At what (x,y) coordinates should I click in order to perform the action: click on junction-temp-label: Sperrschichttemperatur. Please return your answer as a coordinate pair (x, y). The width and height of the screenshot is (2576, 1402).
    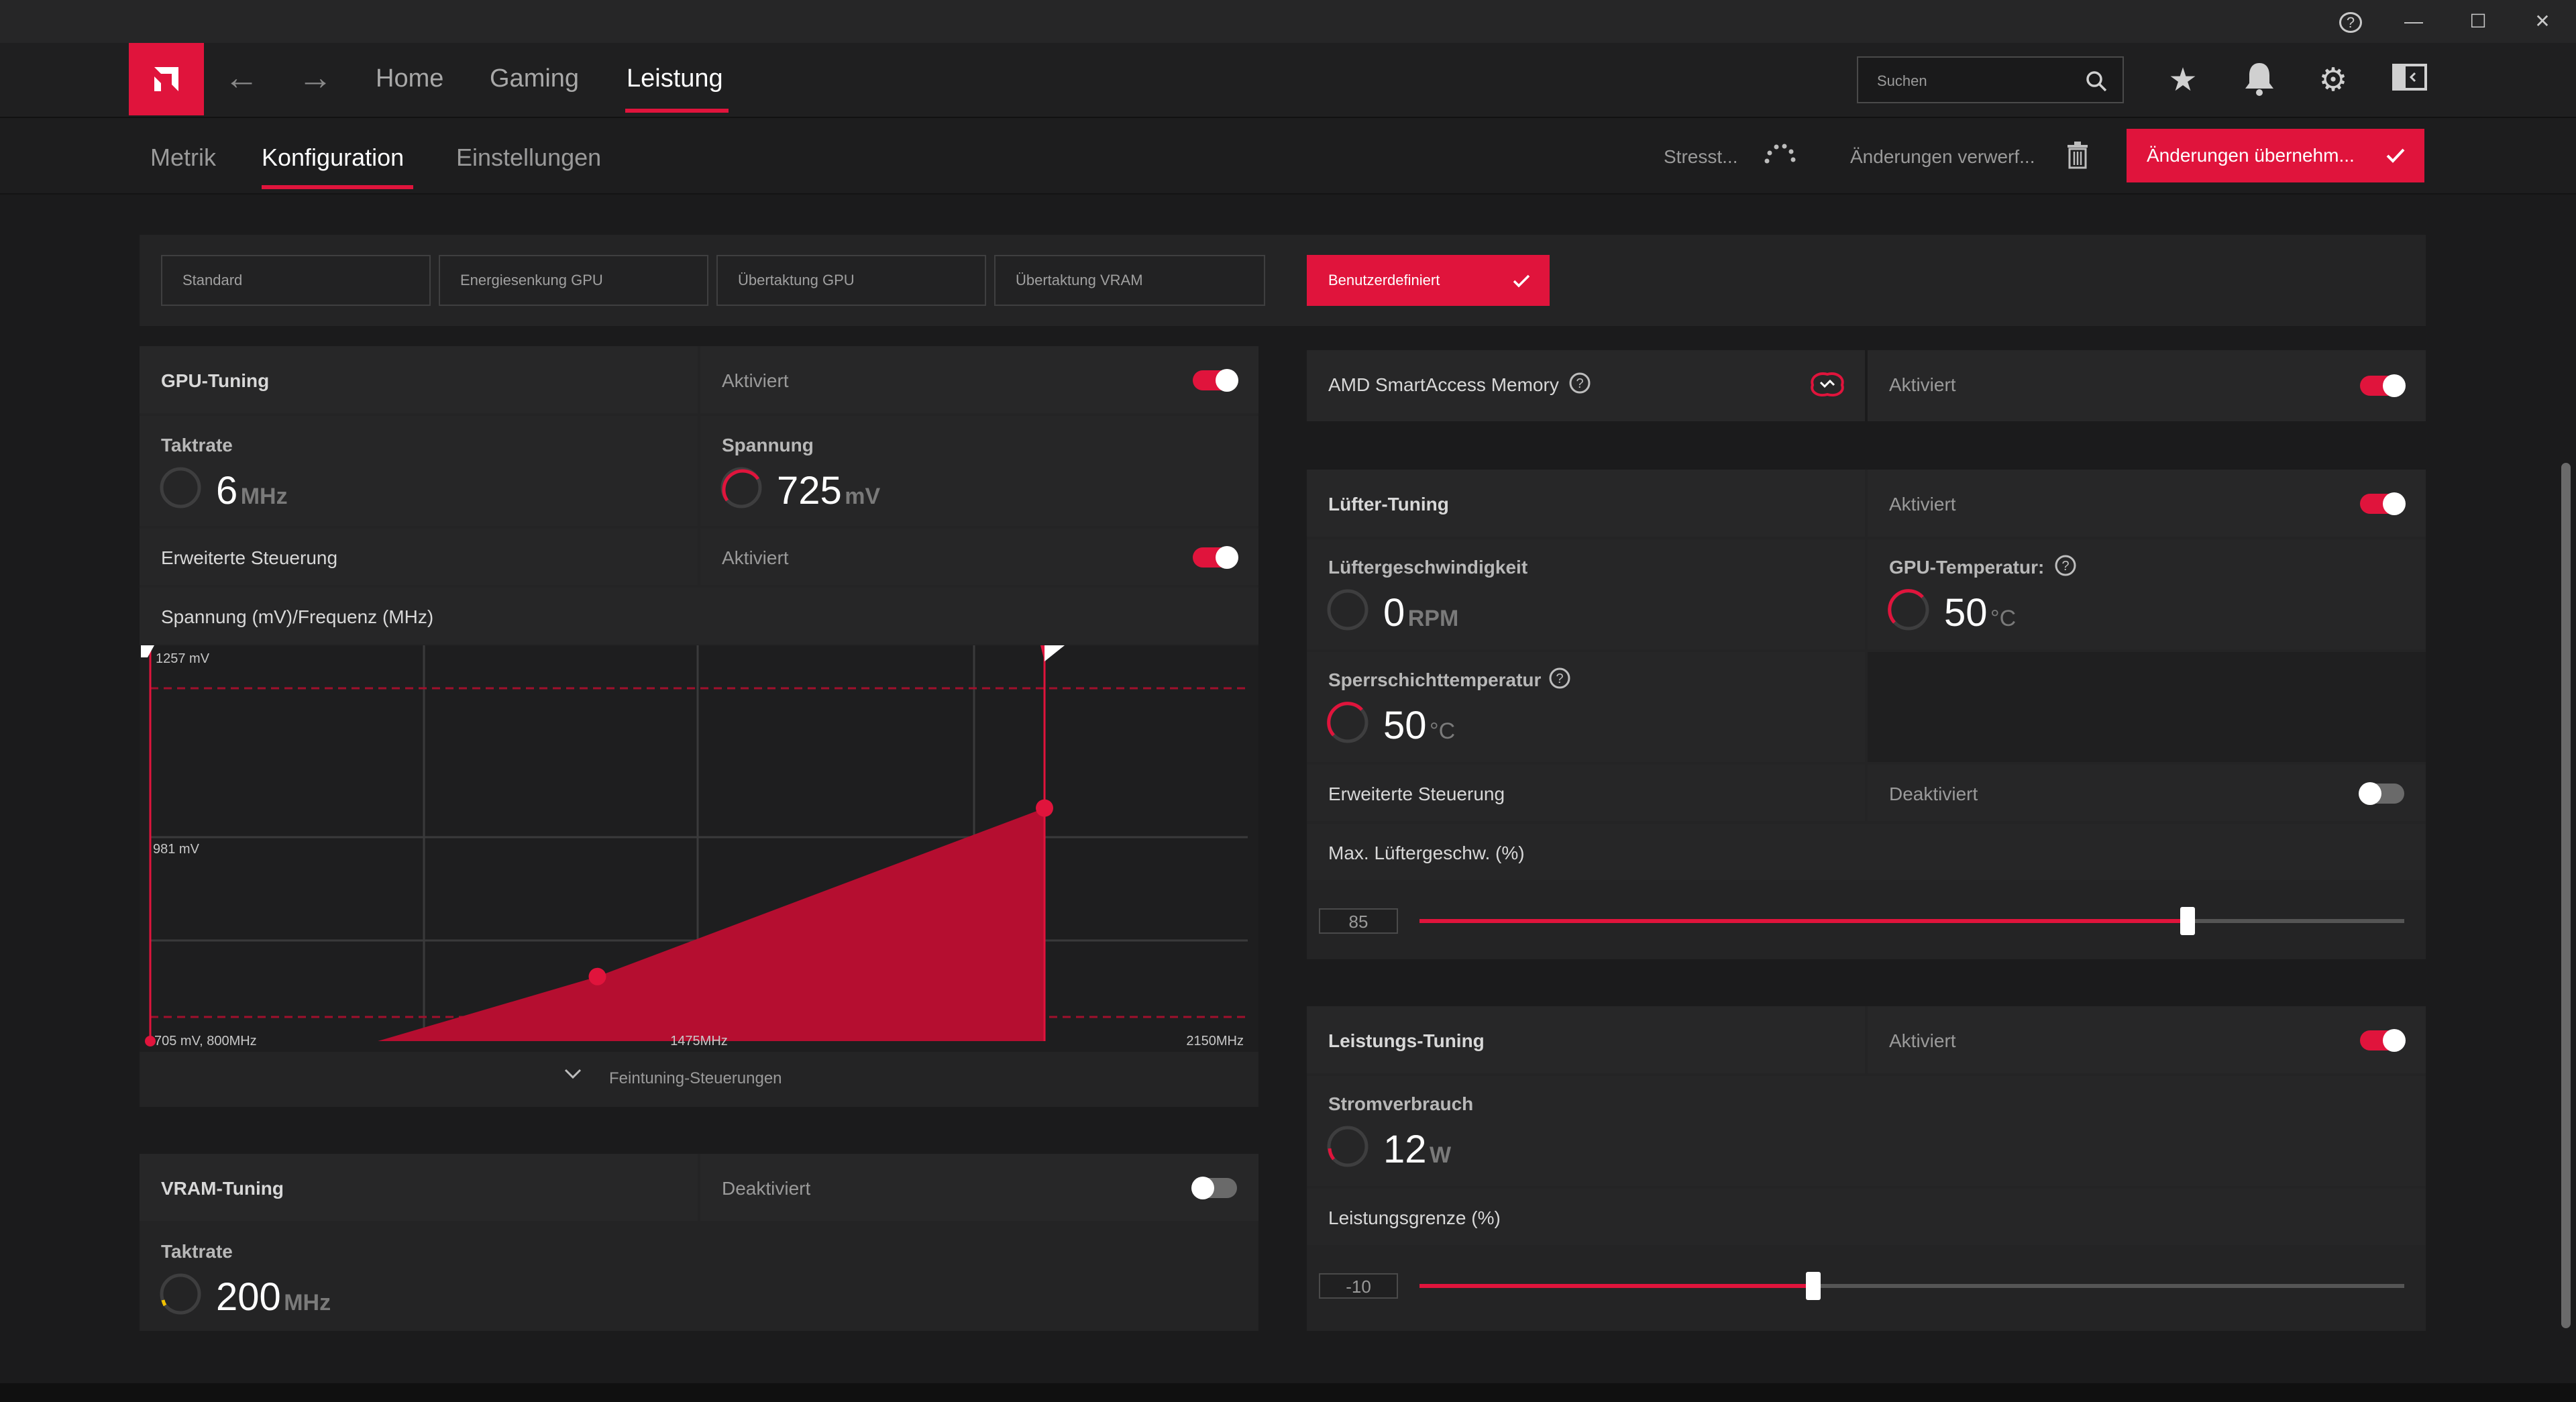
    Looking at the image, I should click on (1435, 680).